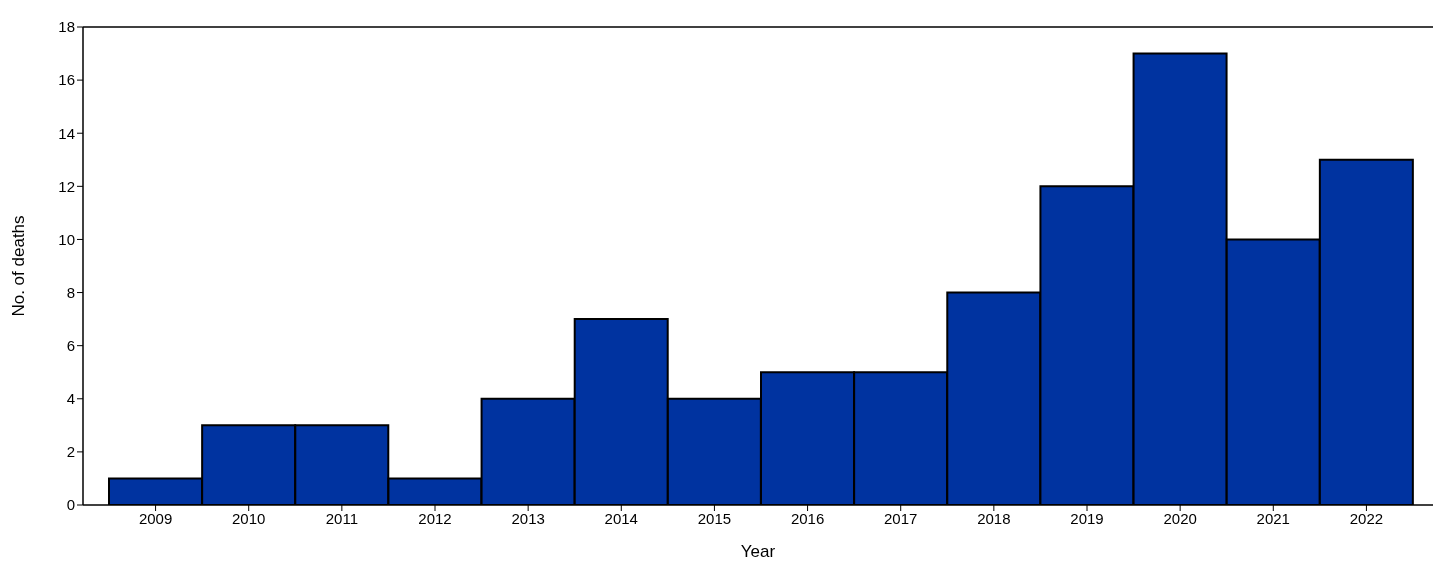 The height and width of the screenshot is (575, 1441). I want to click on x-tick-label: 2017, so click(901, 518).